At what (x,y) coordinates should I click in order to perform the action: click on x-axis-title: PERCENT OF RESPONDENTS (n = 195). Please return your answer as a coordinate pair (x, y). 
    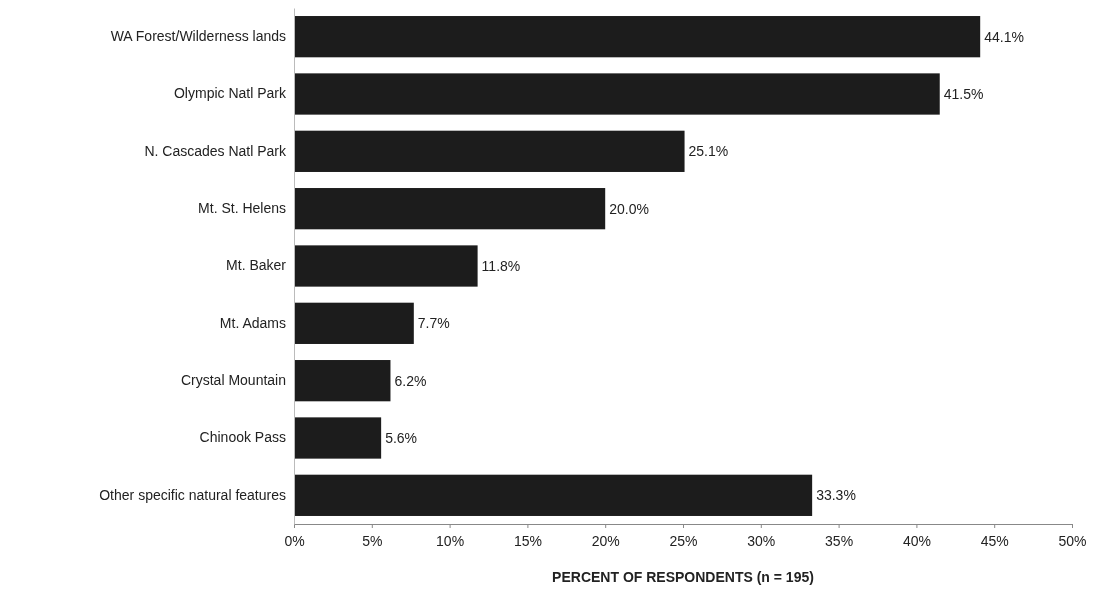
    Looking at the image, I should click on (683, 577).